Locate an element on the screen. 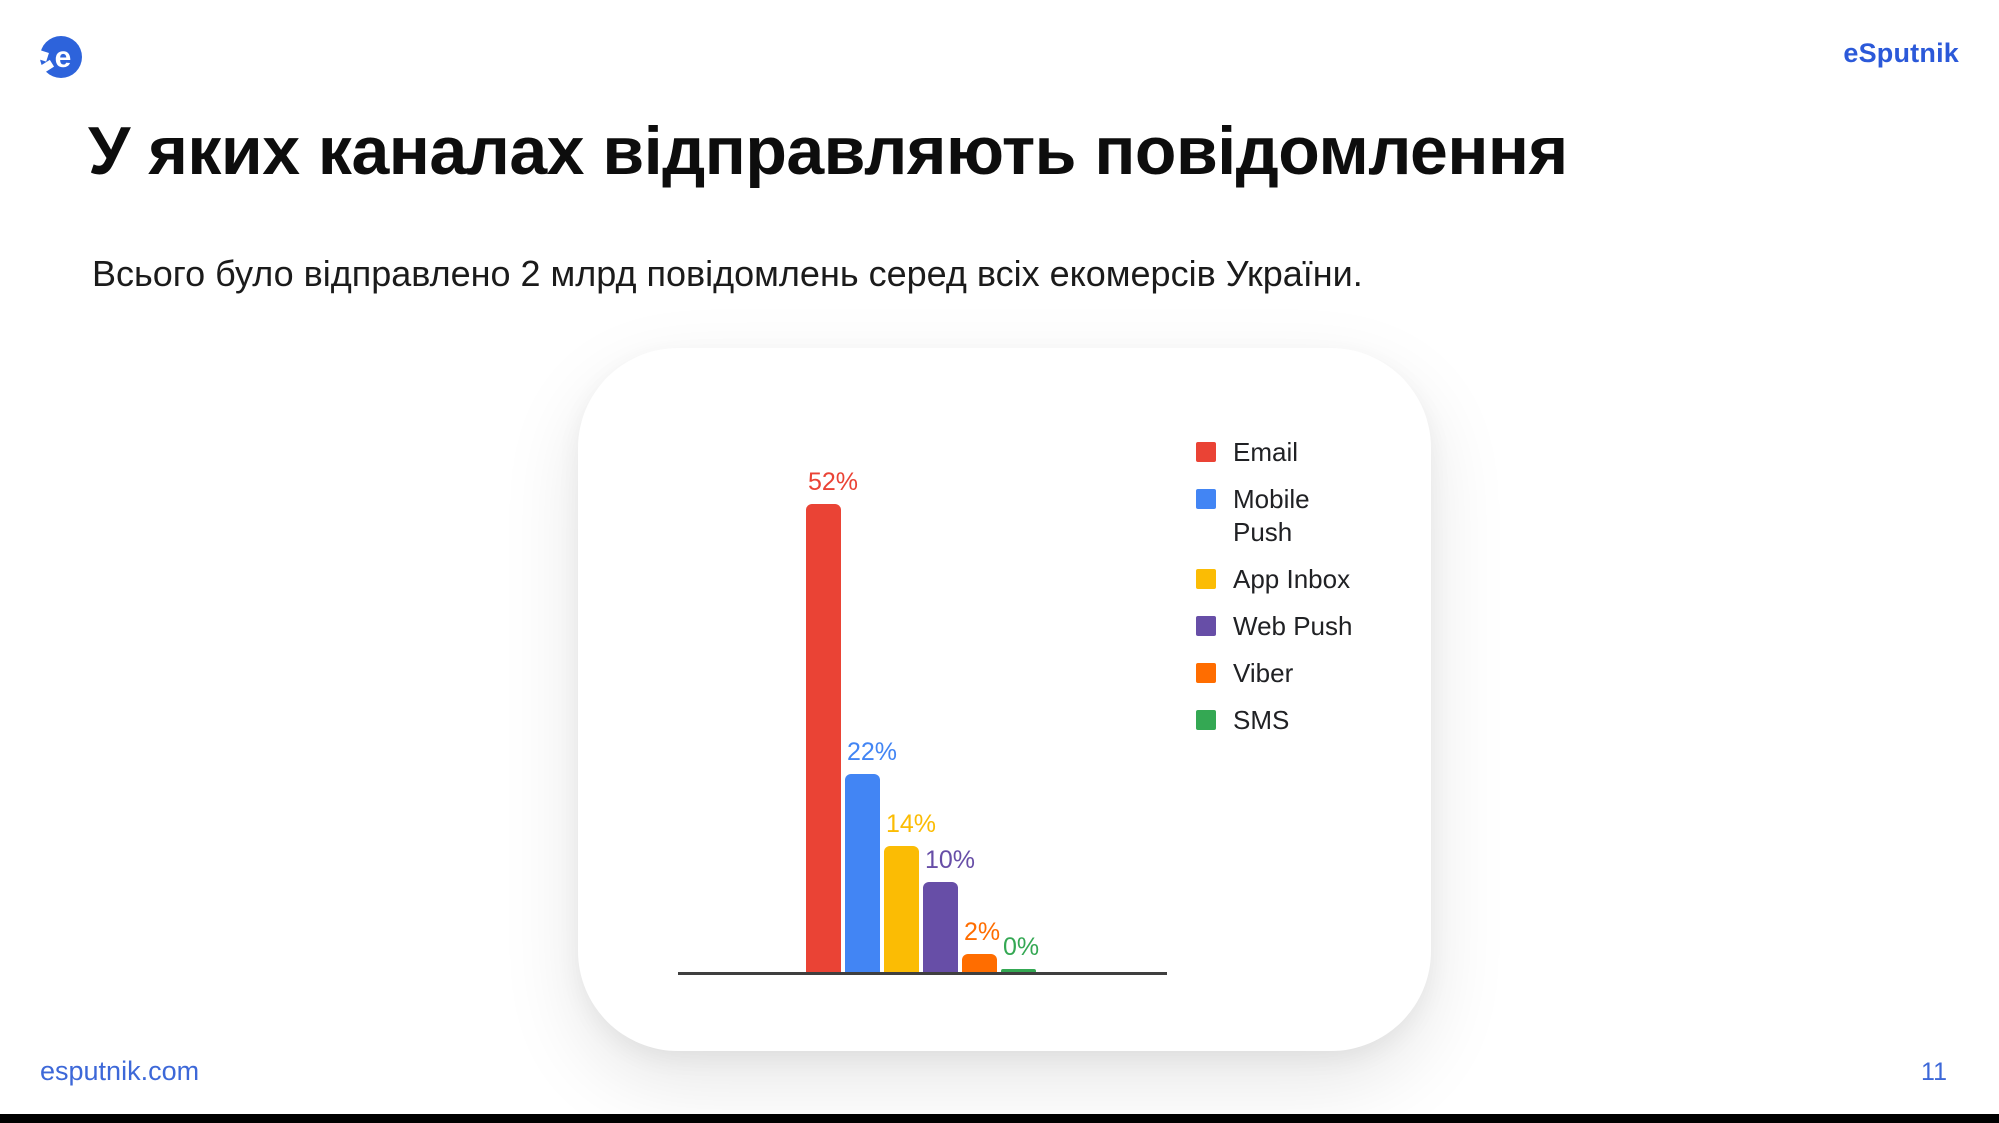 This screenshot has height=1123, width=1999. legend-label-app-inbox: App Inbox is located at coordinates (1292, 579).